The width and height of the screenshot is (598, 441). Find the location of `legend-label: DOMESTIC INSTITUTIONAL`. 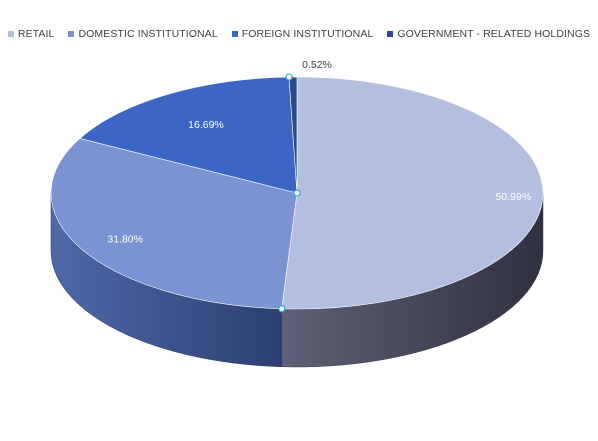

legend-label: DOMESTIC INSTITUTIONAL is located at coordinates (148, 34).